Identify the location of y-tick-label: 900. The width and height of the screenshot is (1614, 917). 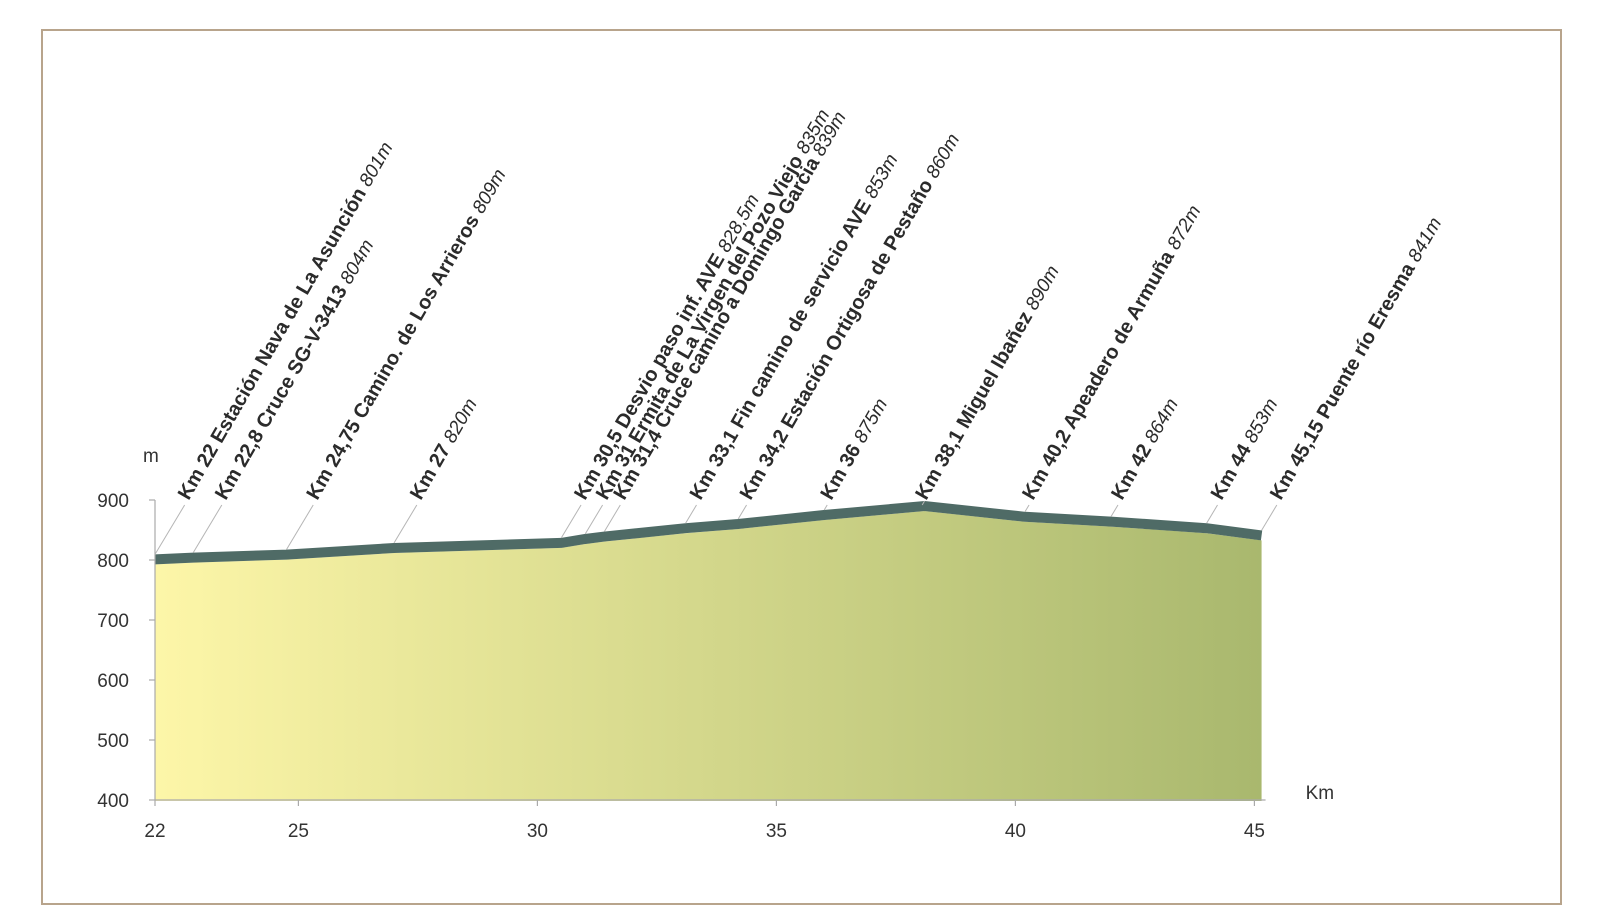
(113, 501).